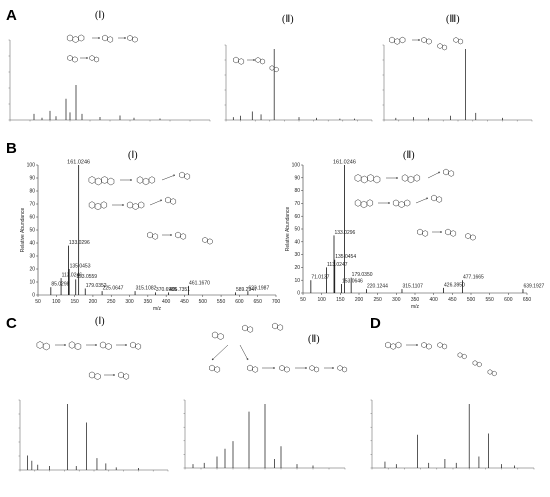  What do you see at coordinates (80, 267) in the screenshot?
I see `peak-label: 135.0453` at bounding box center [80, 267].